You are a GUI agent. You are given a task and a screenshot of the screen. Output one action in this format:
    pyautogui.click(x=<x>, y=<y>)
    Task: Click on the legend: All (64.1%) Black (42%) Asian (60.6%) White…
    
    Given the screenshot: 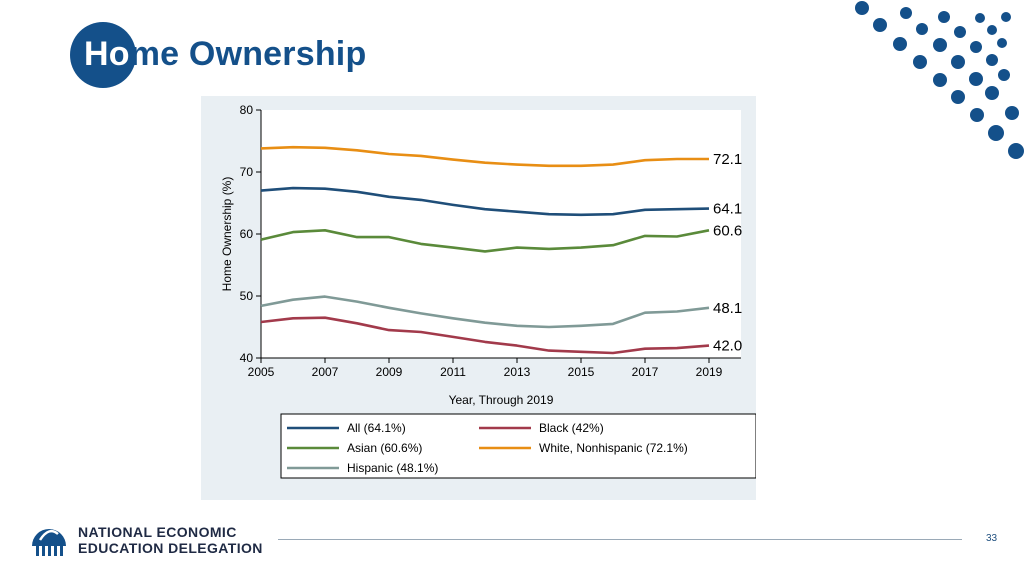 What is the action you would take?
    pyautogui.click(x=518, y=446)
    